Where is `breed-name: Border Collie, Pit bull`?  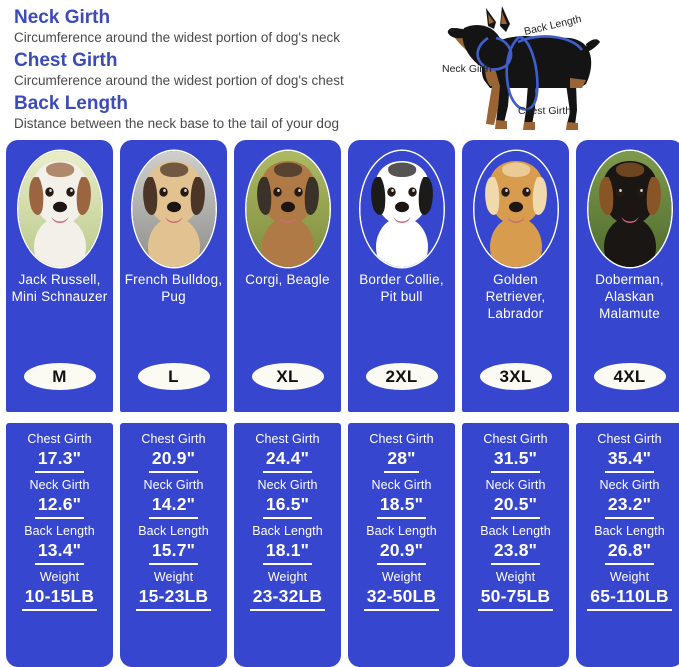
breed-name: Border Collie, Pit bull is located at coordinates (401, 288).